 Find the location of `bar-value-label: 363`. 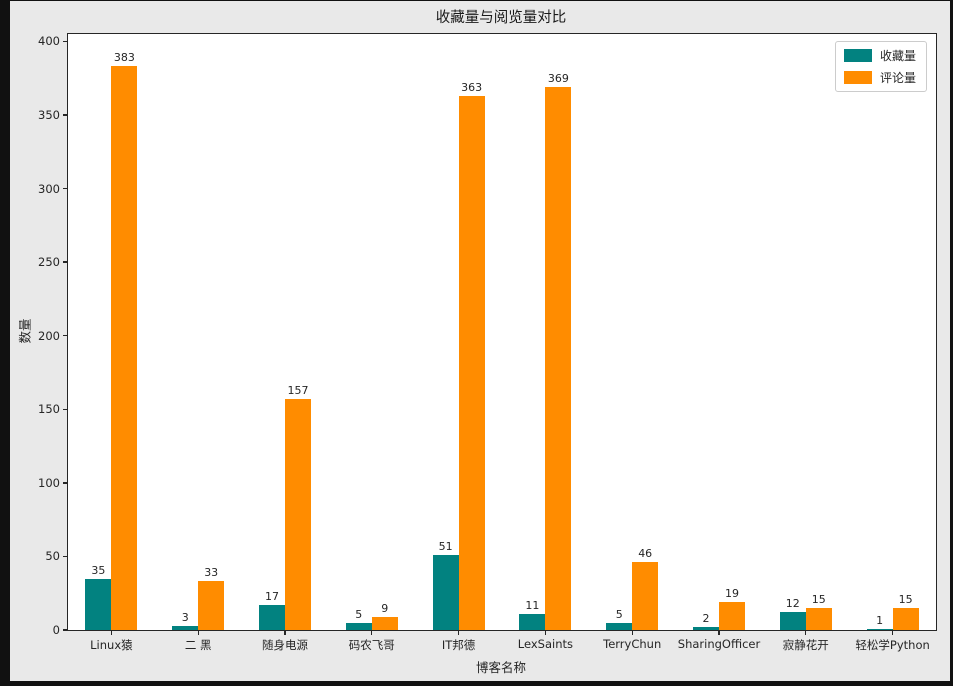

bar-value-label: 363 is located at coordinates (472, 87).